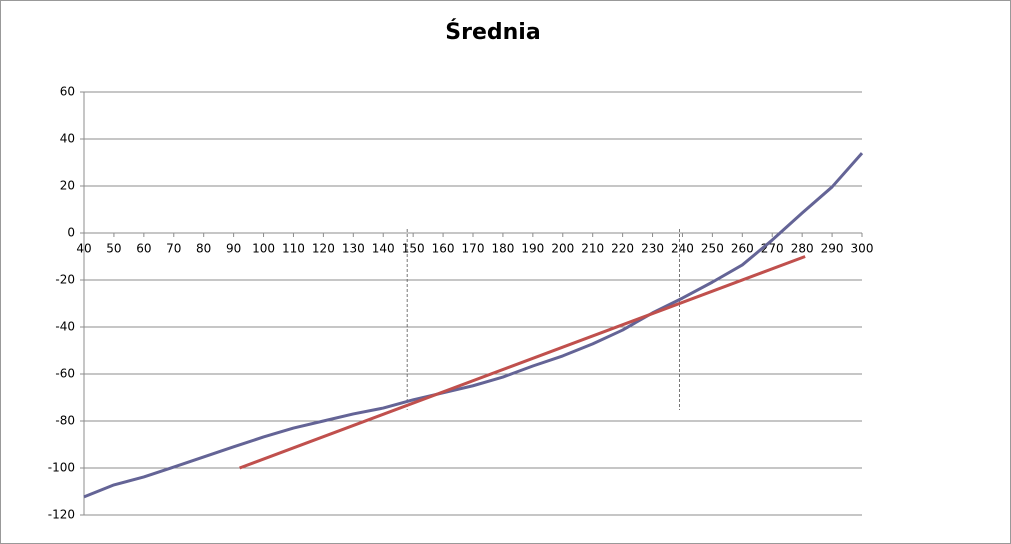 The width and height of the screenshot is (1011, 544). What do you see at coordinates (802, 249) in the screenshot?
I see `x-tick-label: 280` at bounding box center [802, 249].